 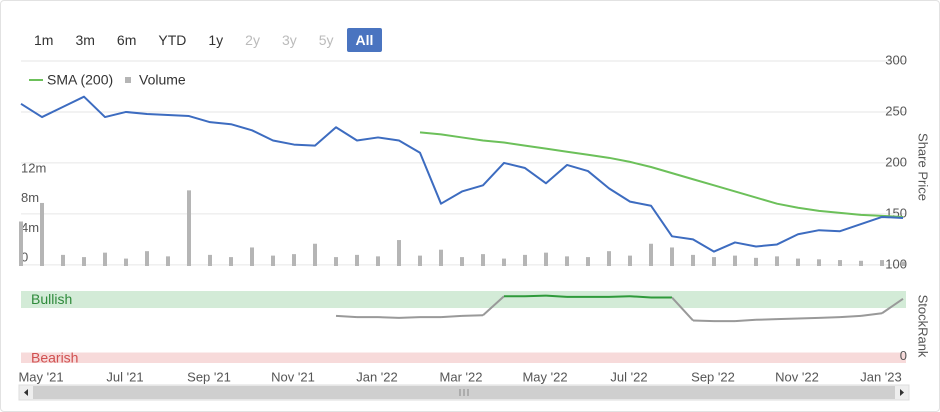 I want to click on y-axis-title: Share Price, so click(x=923, y=167).